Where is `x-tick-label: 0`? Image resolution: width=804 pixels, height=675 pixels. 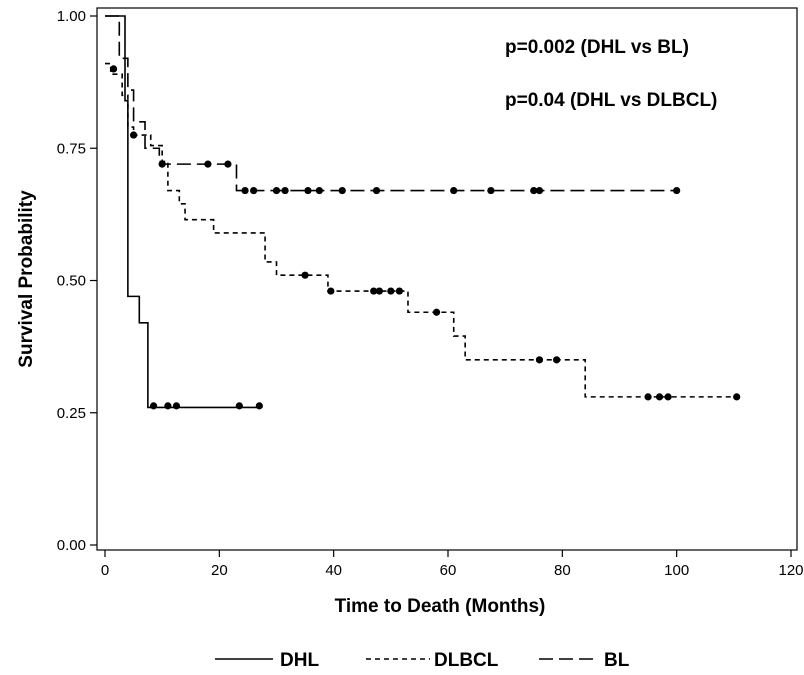 x-tick-label: 0 is located at coordinates (105, 570).